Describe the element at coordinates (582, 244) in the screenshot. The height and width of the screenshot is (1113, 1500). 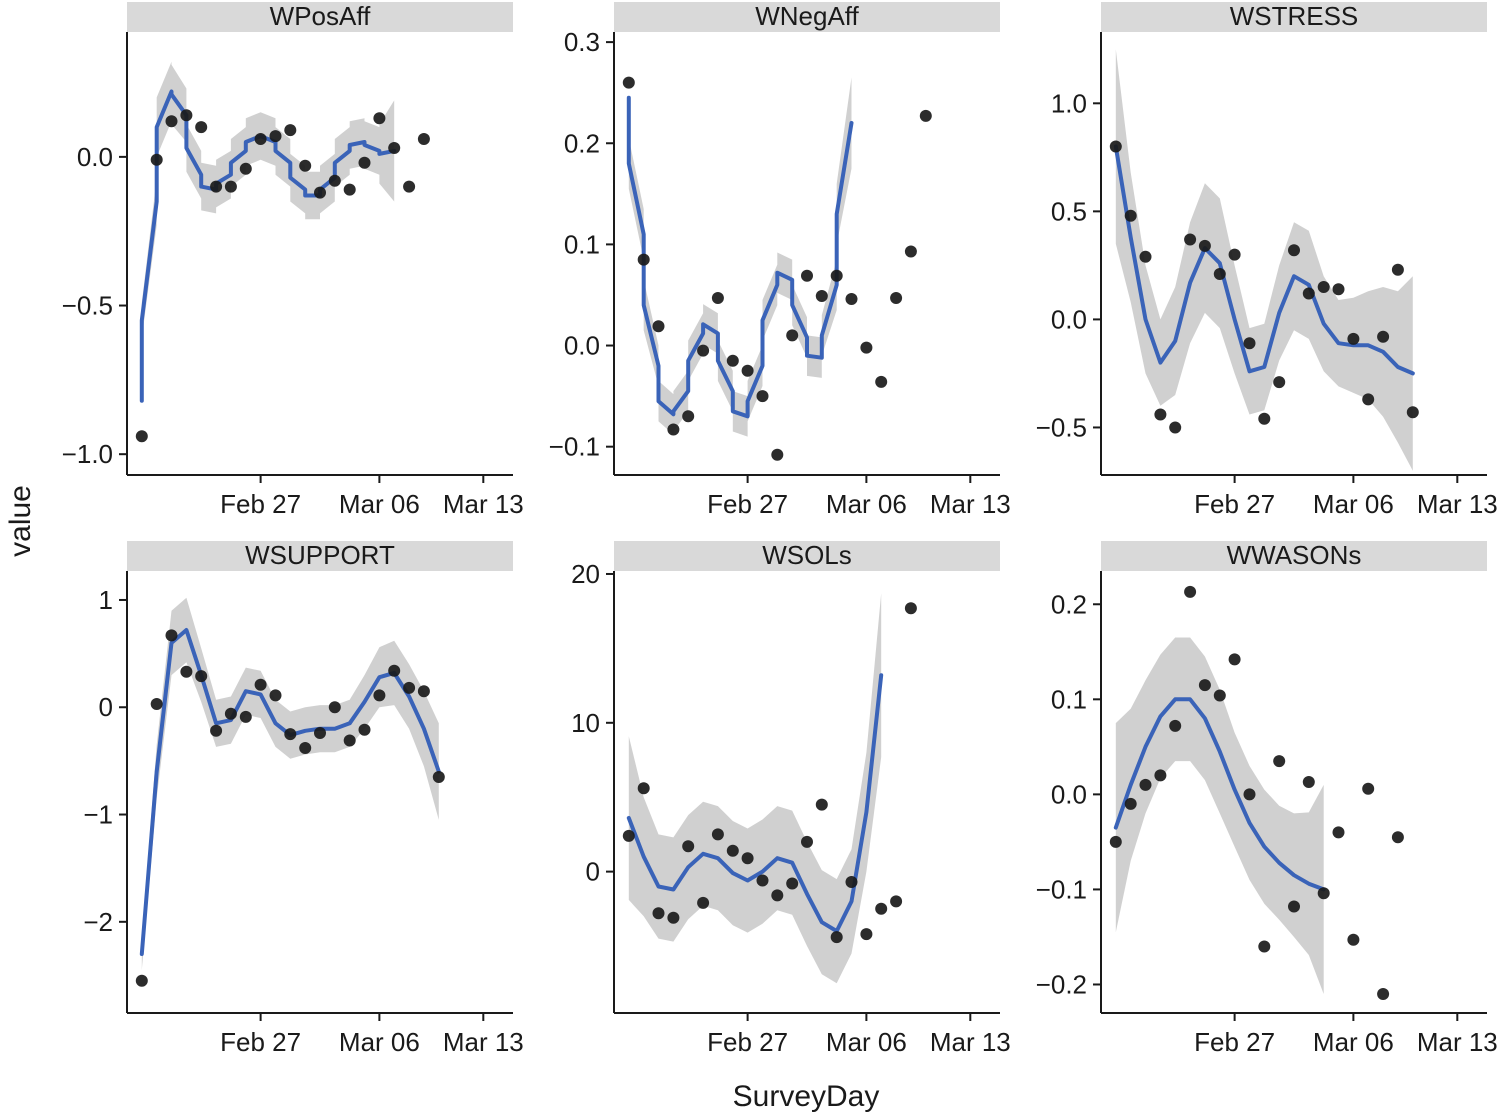
I see `y-tick-label: 0.1` at that location.